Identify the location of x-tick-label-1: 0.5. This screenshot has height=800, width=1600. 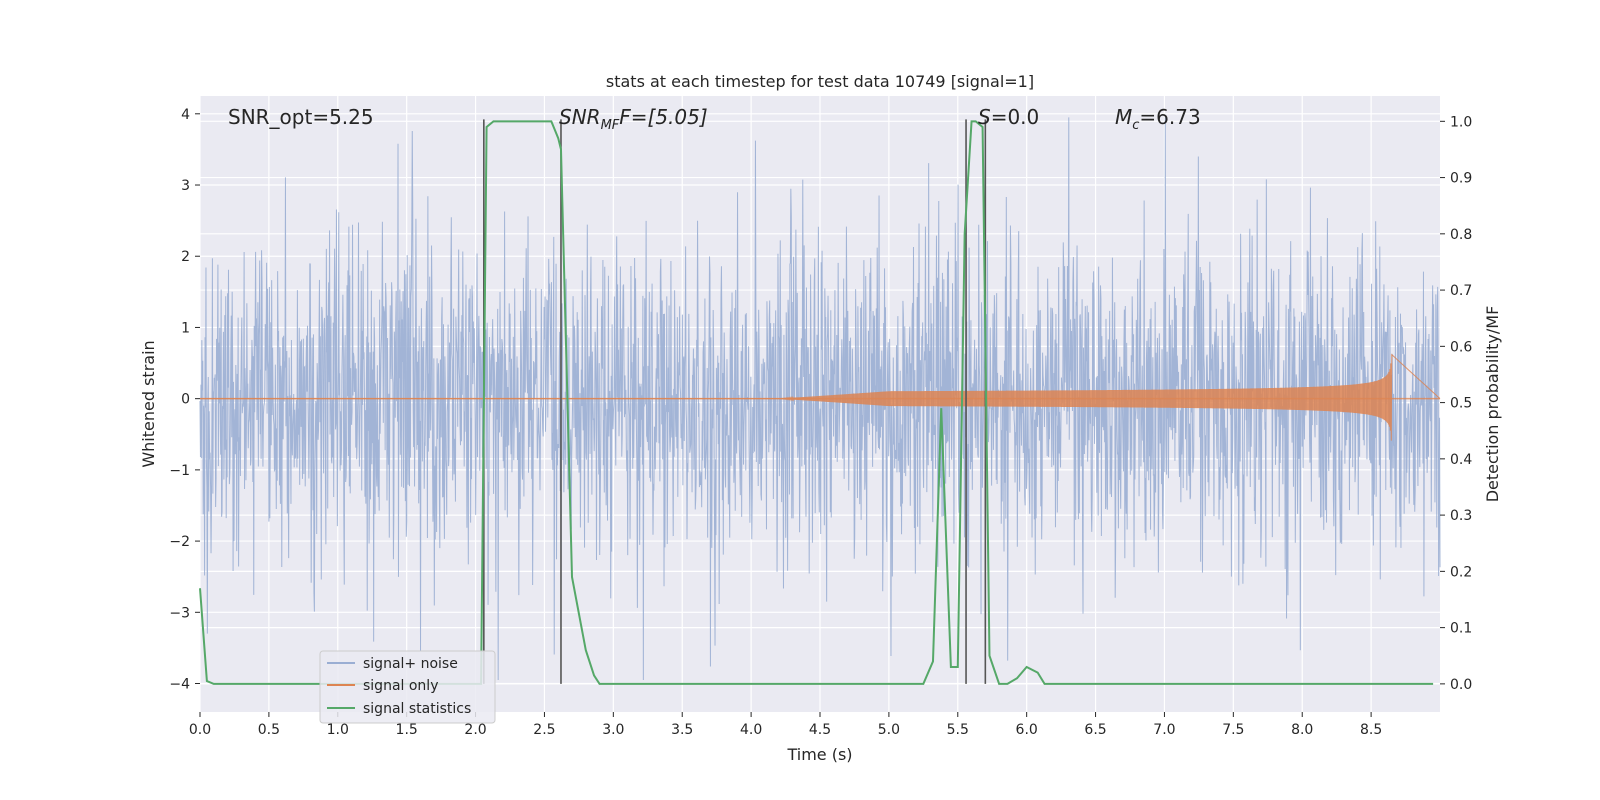
(269, 730).